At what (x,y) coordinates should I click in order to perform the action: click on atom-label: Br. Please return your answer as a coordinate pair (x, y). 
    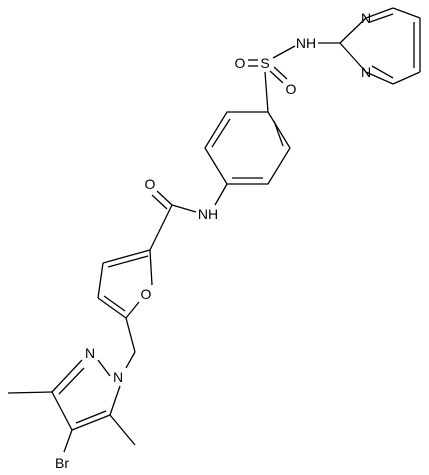
    Looking at the image, I should click on (62, 463).